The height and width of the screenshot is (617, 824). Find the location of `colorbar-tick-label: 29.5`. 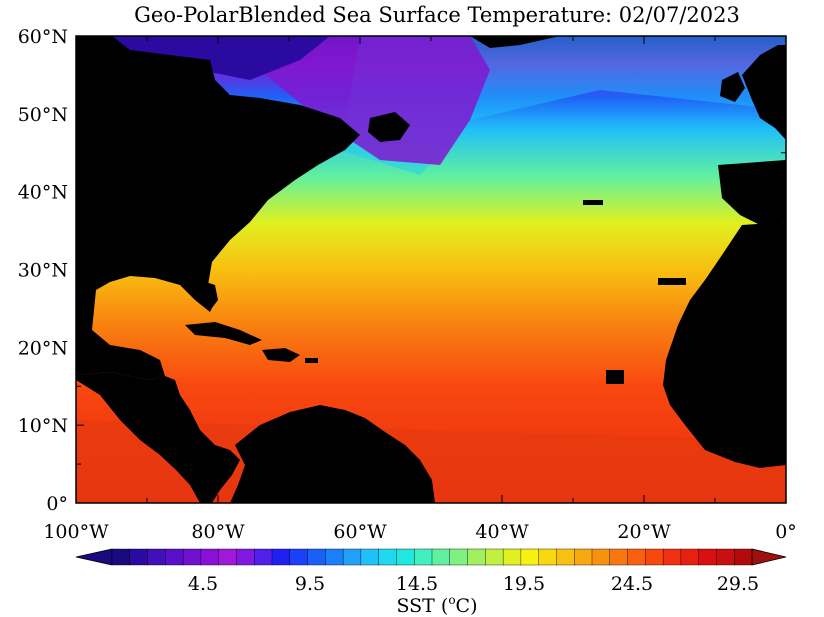

colorbar-tick-label: 29.5 is located at coordinates (738, 584).